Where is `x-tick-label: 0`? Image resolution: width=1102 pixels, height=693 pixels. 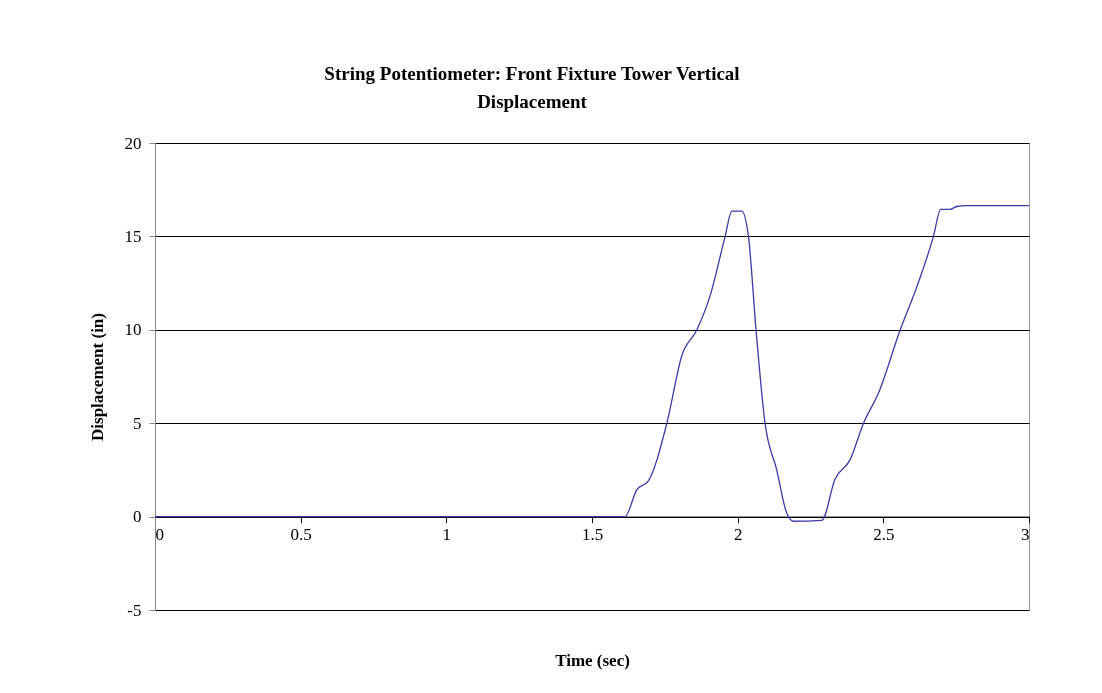
x-tick-label: 0 is located at coordinates (159, 535).